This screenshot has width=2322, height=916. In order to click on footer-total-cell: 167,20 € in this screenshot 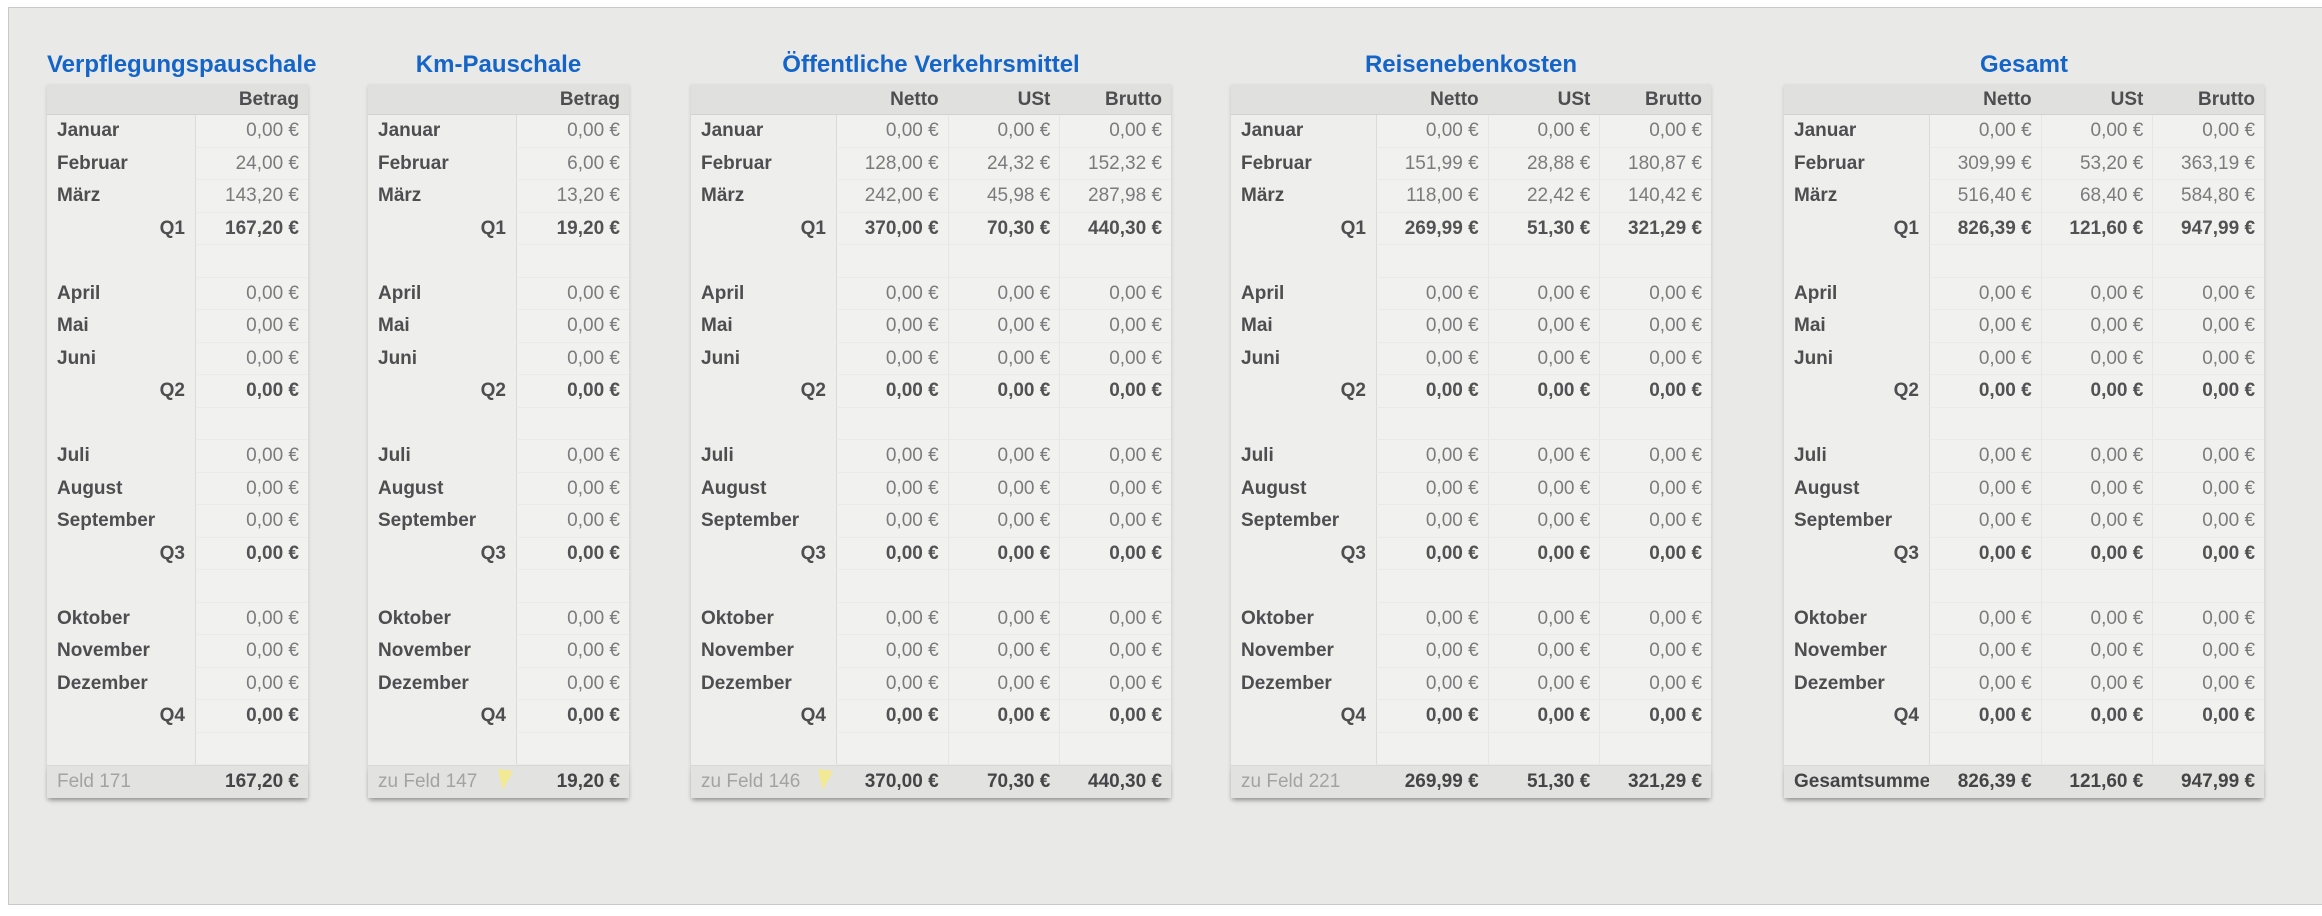, I will do `click(262, 781)`.